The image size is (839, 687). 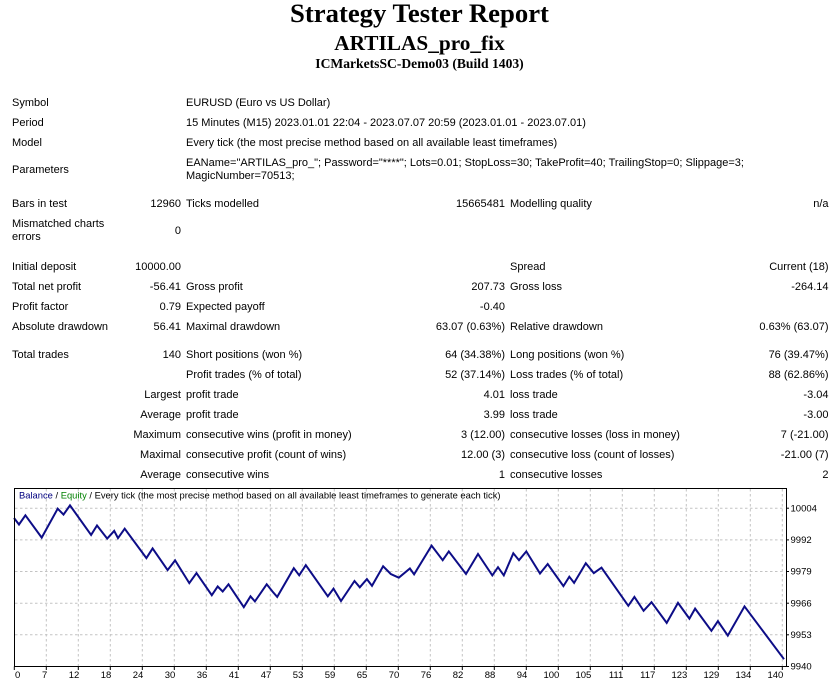 I want to click on svg-text: 47, so click(x=266, y=675).